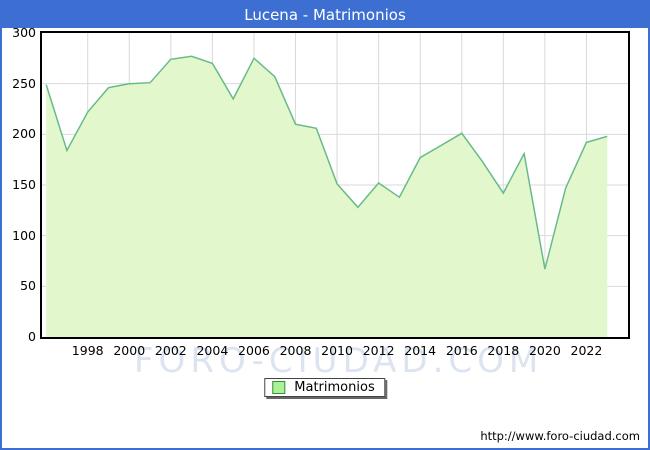 The height and width of the screenshot is (450, 650). Describe the element at coordinates (212, 350) in the screenshot. I see `x-axis-tick-label: 2004` at that location.